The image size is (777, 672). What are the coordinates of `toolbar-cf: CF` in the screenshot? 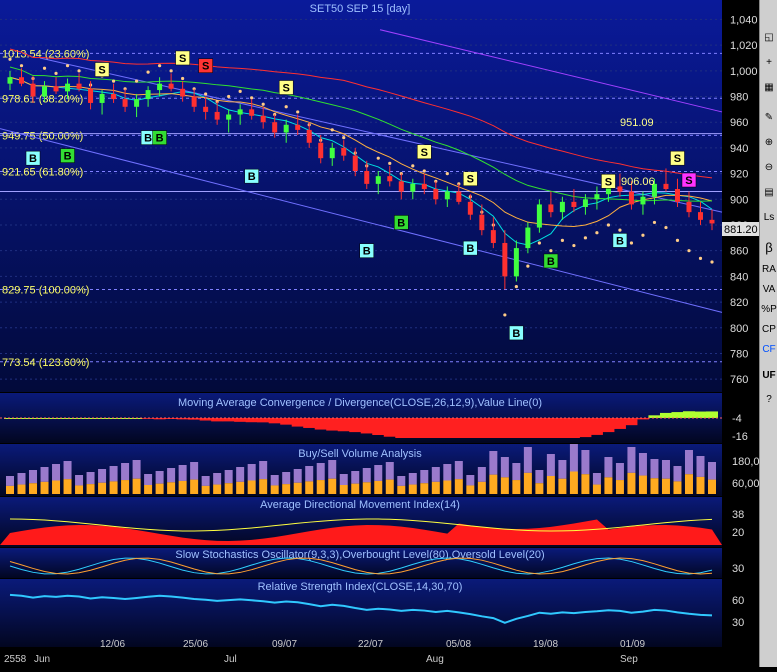 It's located at (769, 349).